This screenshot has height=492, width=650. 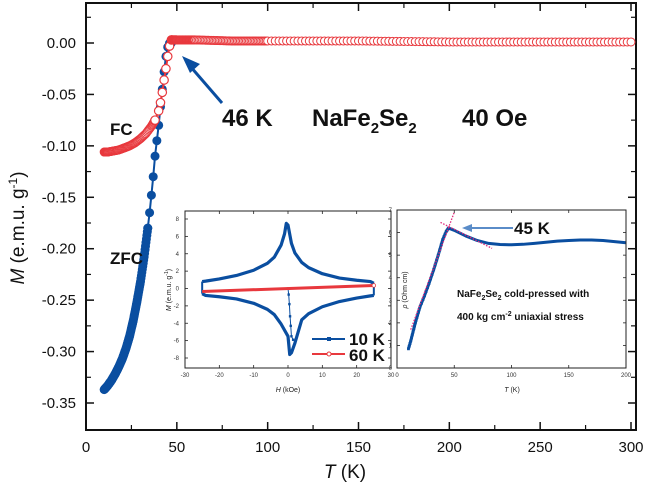 I want to click on legend-item-60k: 60 K, so click(x=349, y=355).